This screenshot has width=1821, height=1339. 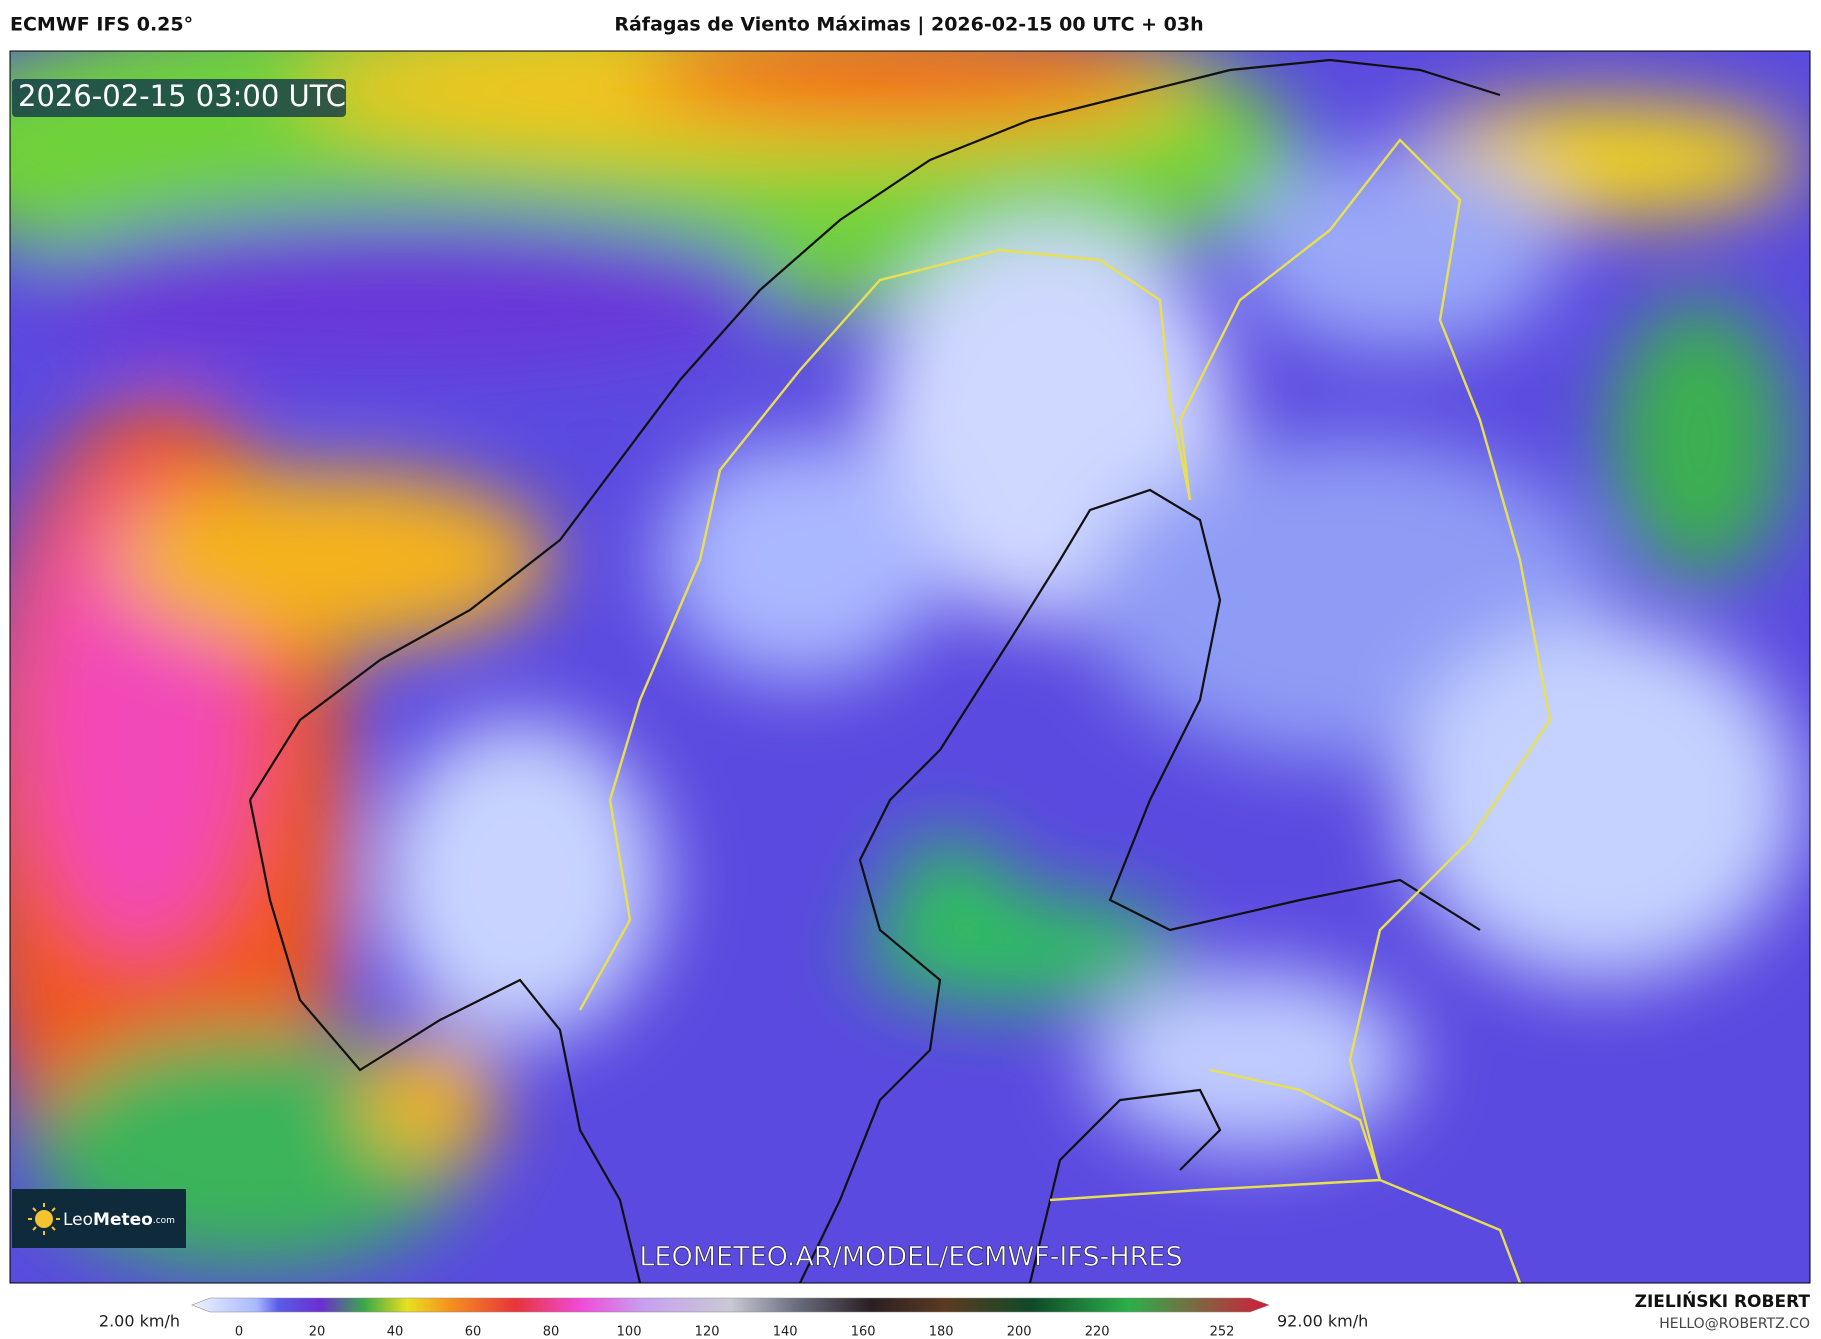 What do you see at coordinates (78, 1220) in the screenshot?
I see `logo-name: Leo` at bounding box center [78, 1220].